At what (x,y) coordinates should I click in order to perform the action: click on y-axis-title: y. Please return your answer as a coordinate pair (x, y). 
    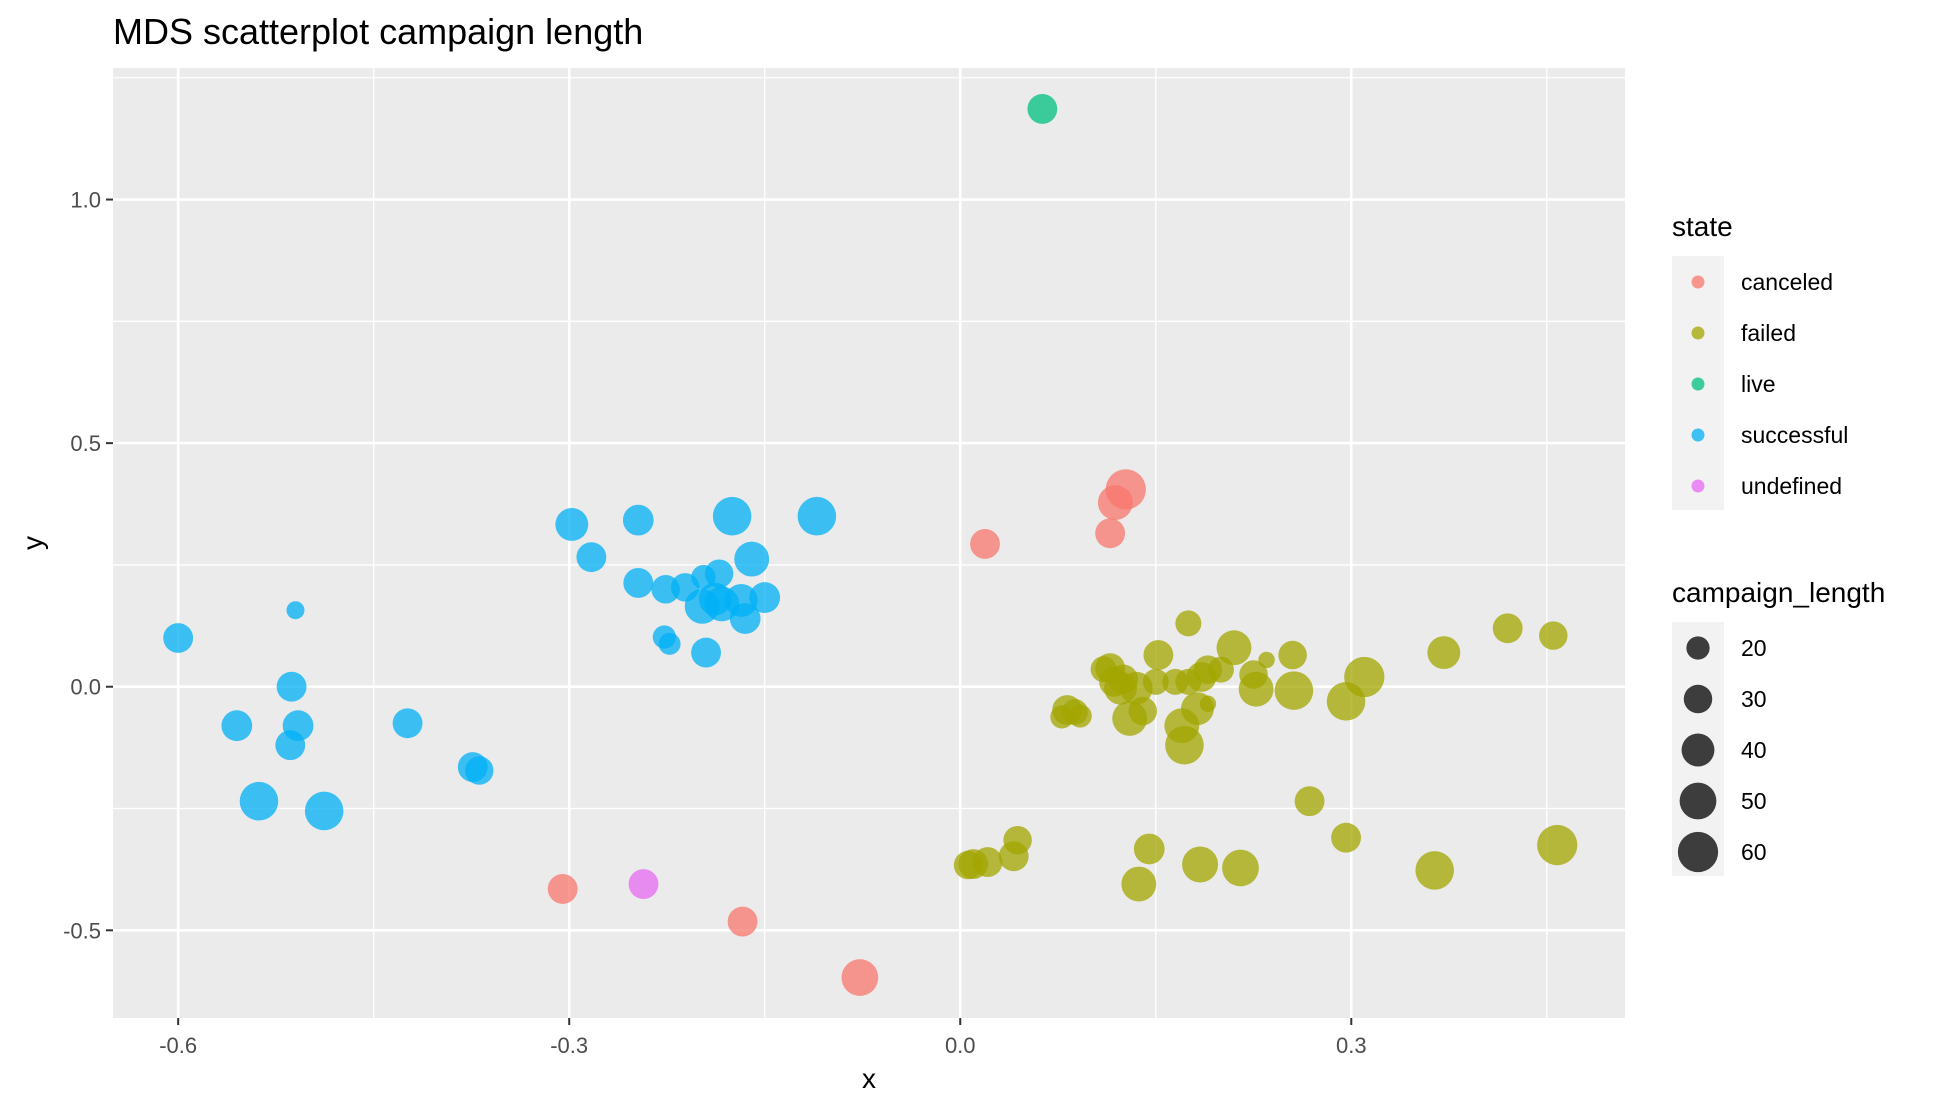
    Looking at the image, I should click on (32, 543).